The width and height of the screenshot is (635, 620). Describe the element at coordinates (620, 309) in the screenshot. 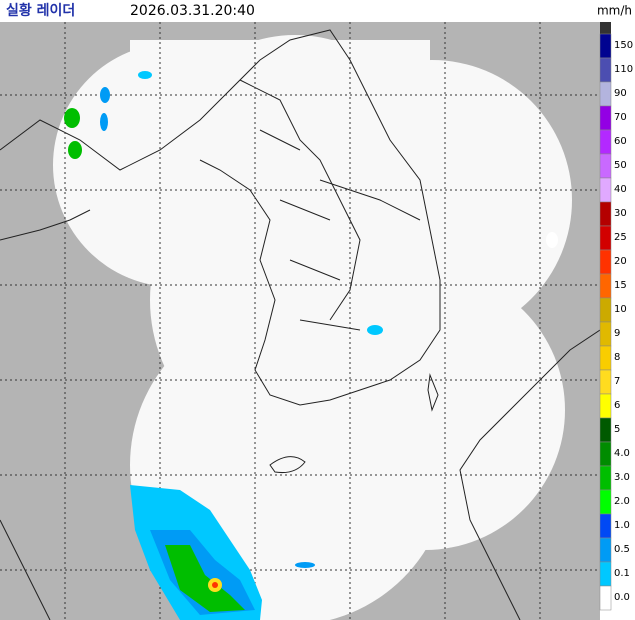

I see `legend-label: 10` at that location.